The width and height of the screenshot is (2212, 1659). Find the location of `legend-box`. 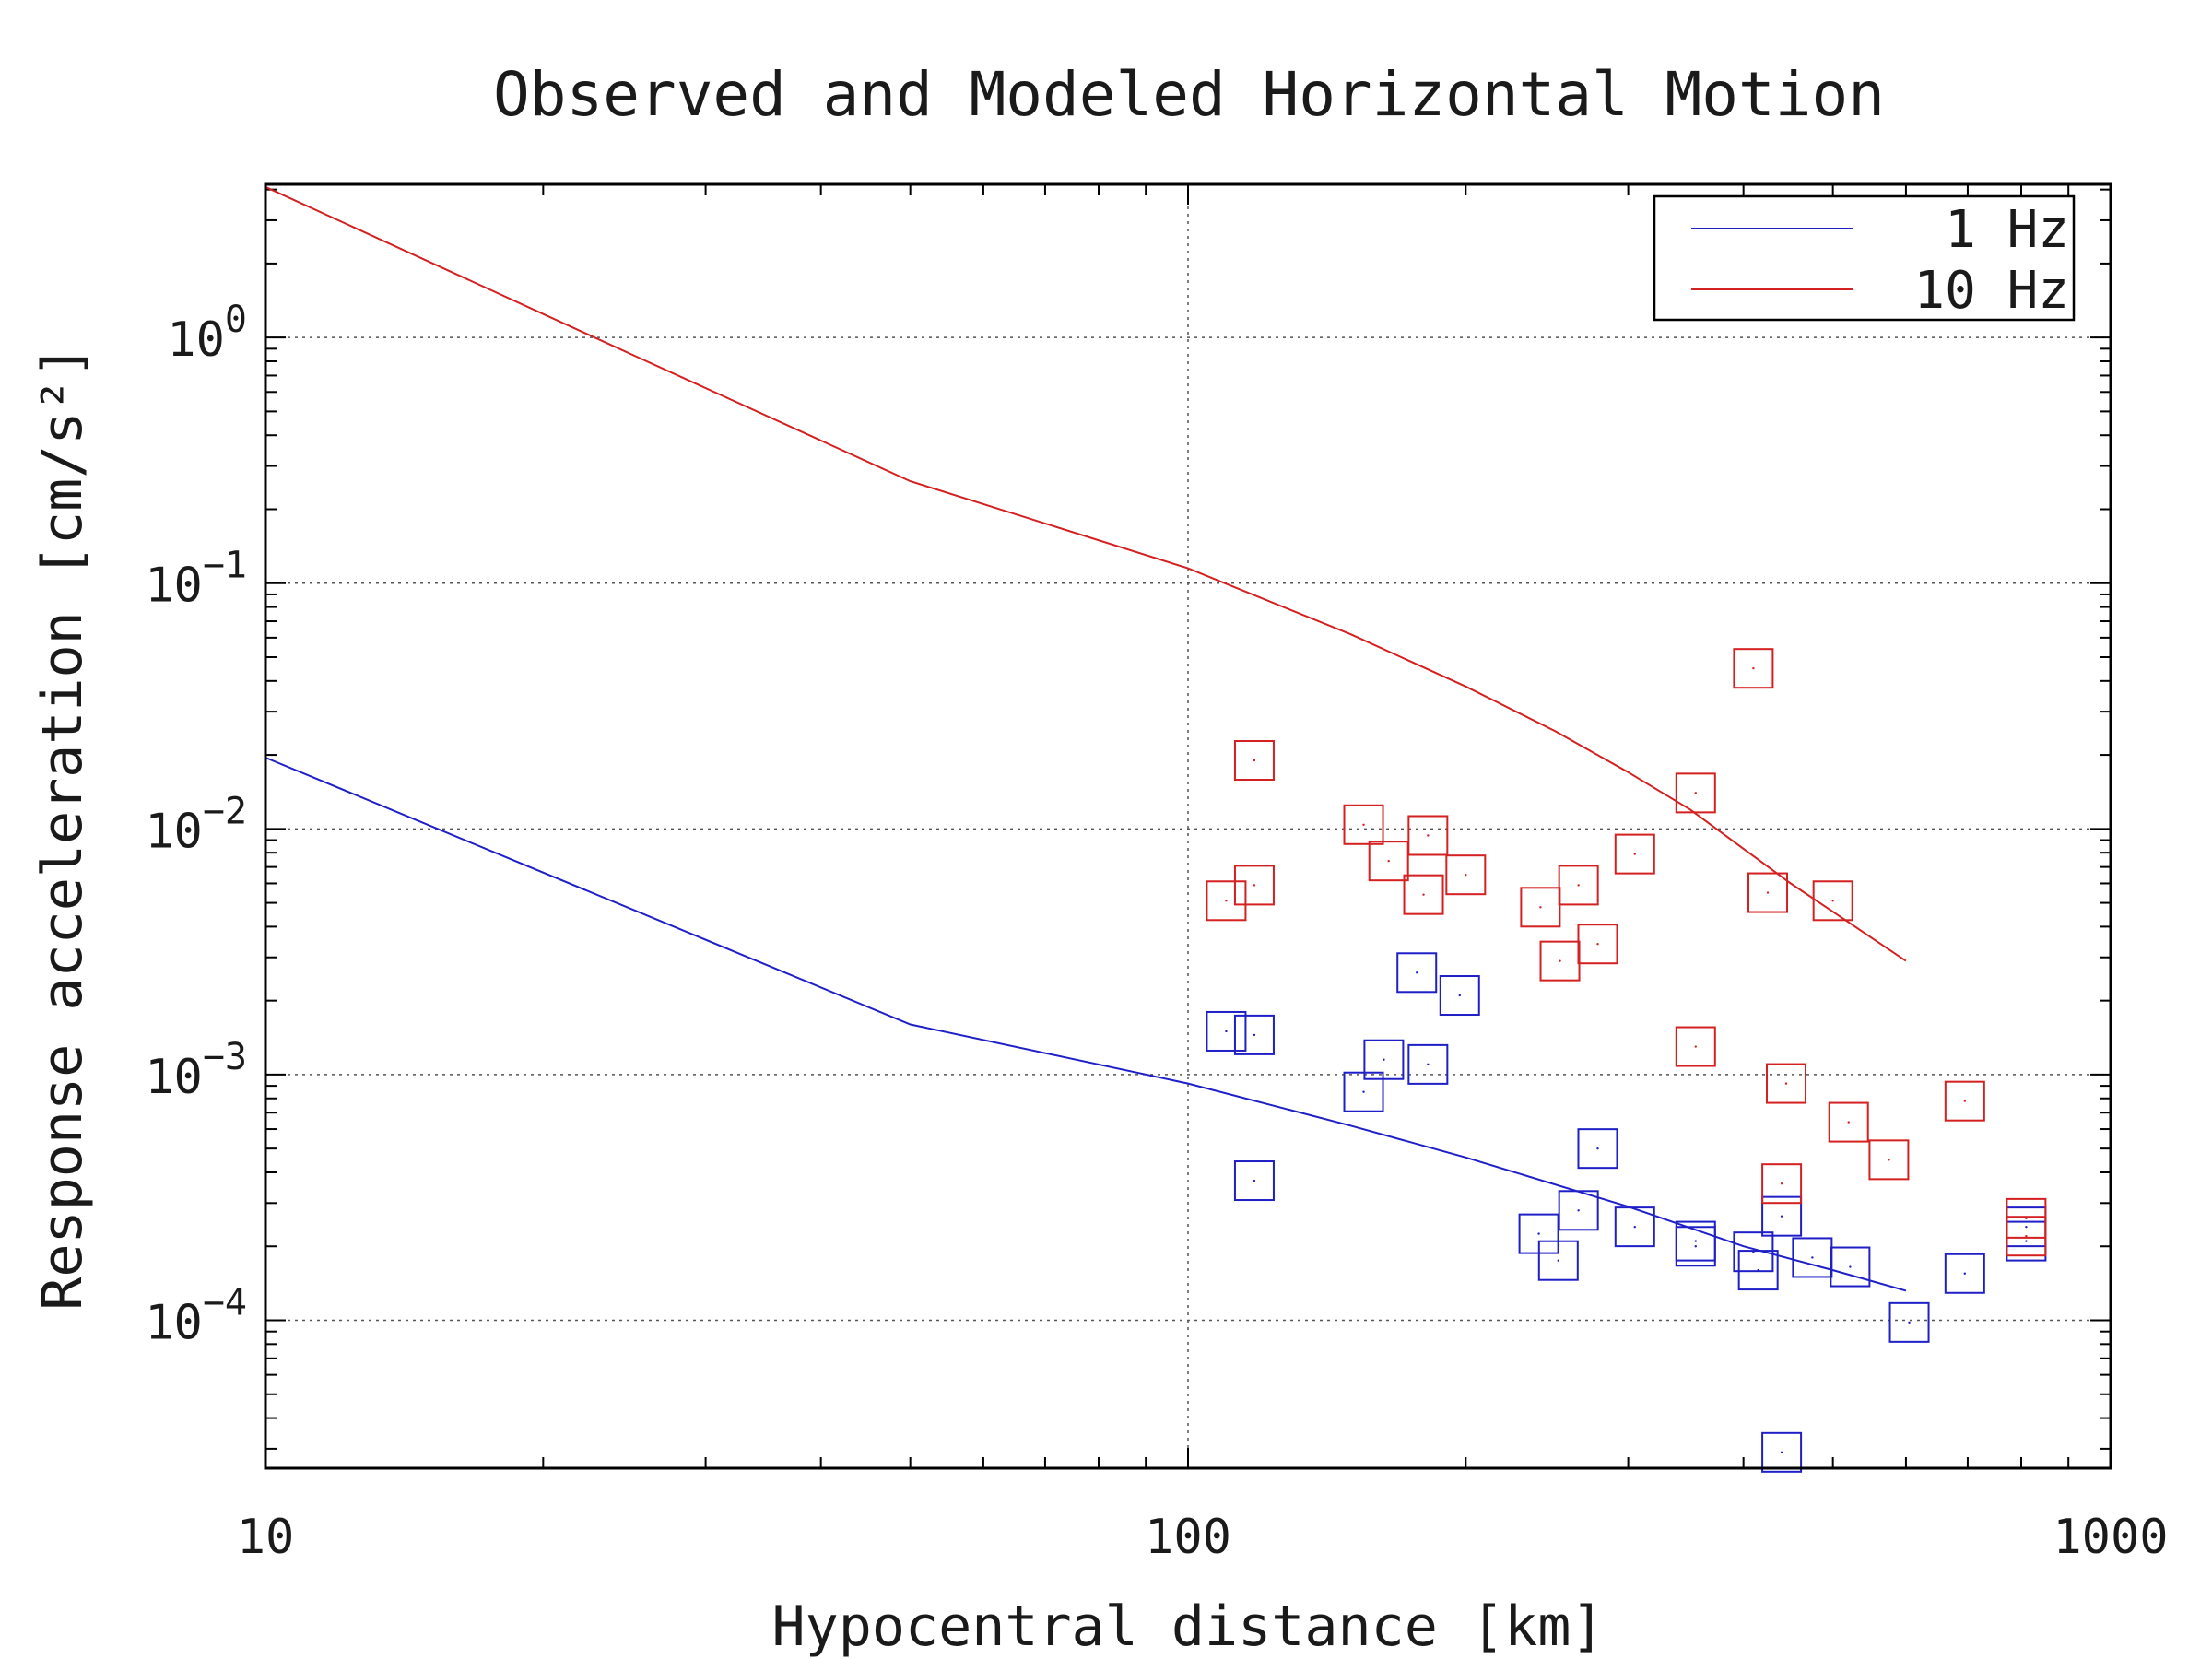

legend-box is located at coordinates (1864, 258).